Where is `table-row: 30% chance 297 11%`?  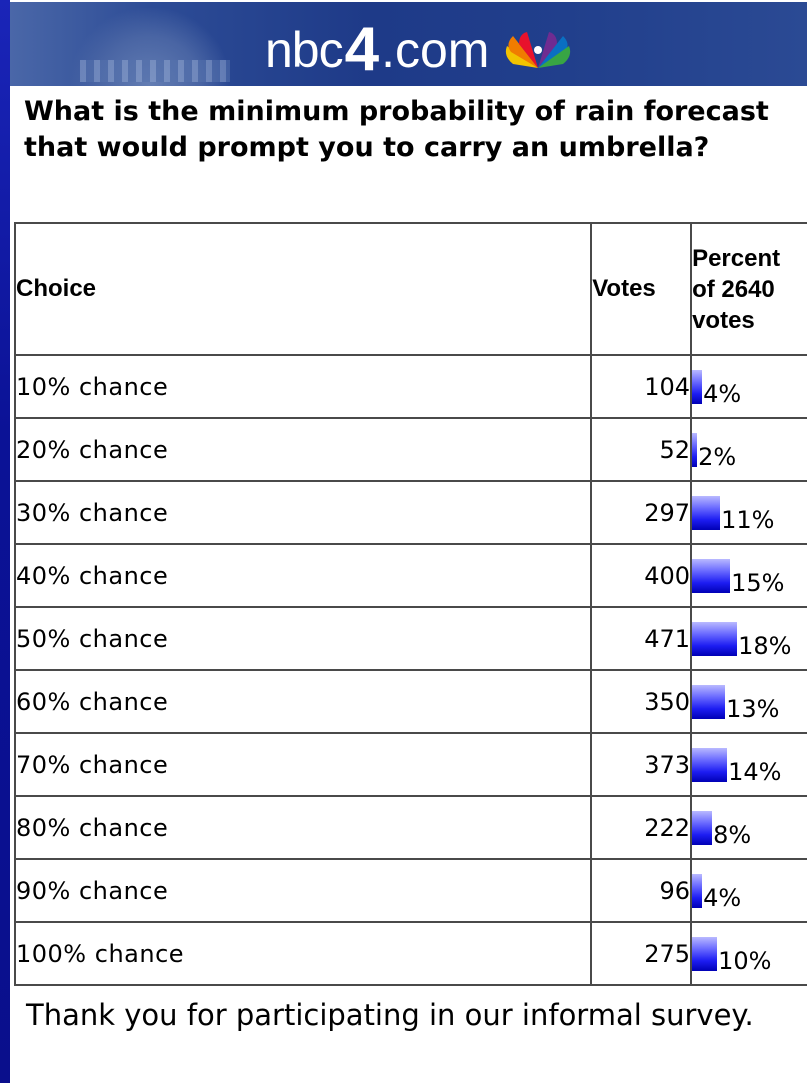 table-row: 30% chance 297 11% is located at coordinates (410, 512).